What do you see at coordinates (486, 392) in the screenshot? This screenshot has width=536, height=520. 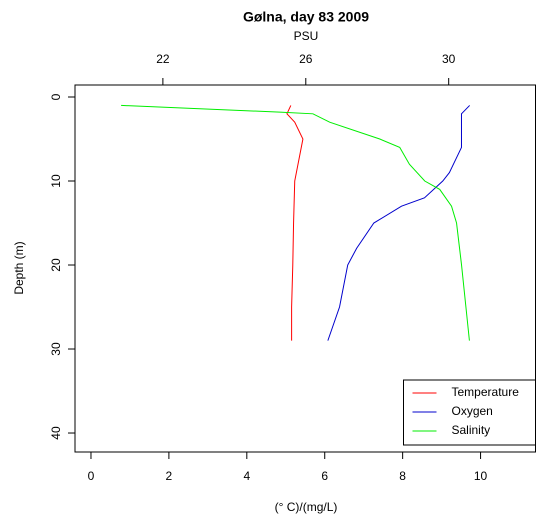 I see `legend-label: Temperature` at bounding box center [486, 392].